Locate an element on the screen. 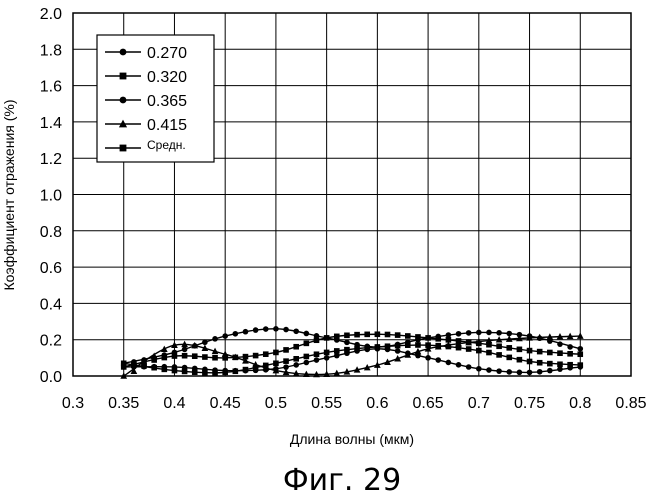 The image size is (661, 500). legend-label: Средн. is located at coordinates (166, 145).